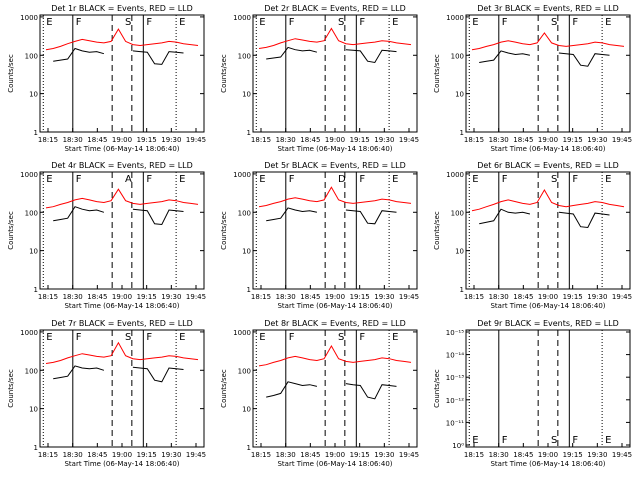 The image size is (640, 480). What do you see at coordinates (342, 179) in the screenshot?
I see `marker-label: D` at bounding box center [342, 179].